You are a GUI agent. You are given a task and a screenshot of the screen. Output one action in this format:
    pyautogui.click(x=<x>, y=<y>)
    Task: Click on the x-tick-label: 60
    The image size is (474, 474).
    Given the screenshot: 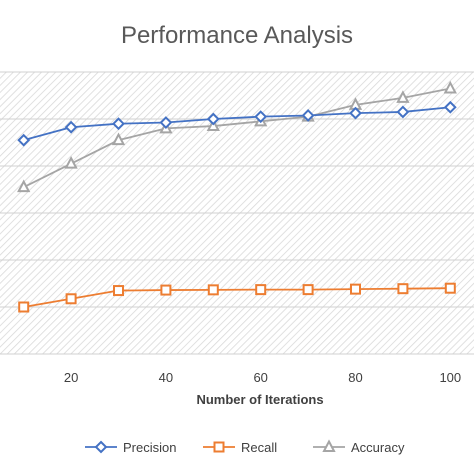 What is the action you would take?
    pyautogui.click(x=260, y=377)
    